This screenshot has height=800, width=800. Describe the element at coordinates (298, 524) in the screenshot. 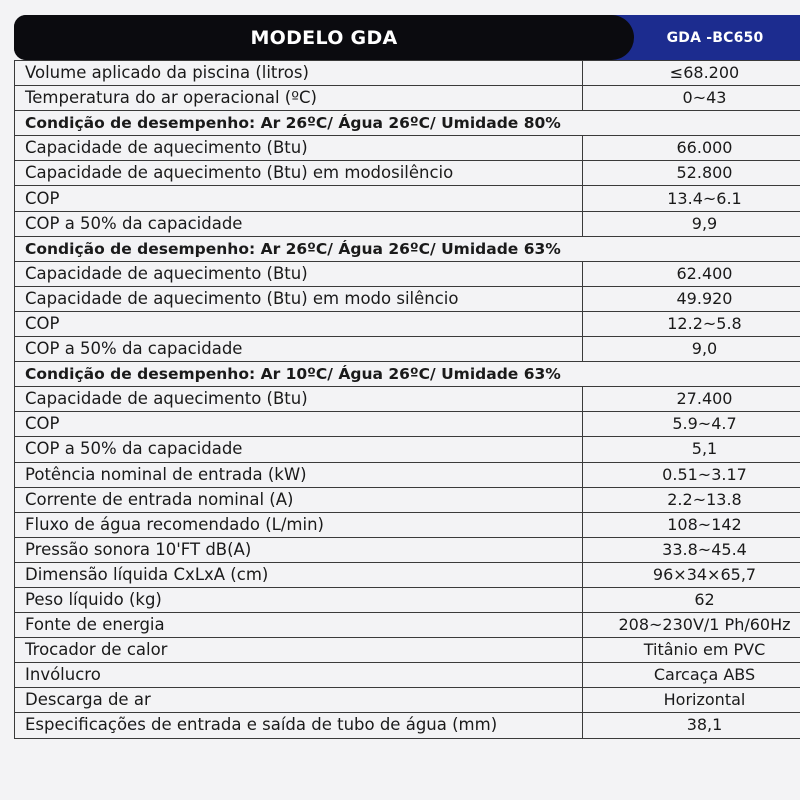

I see `spec-label: Fluxo de água recomendado (L/min)` at that location.